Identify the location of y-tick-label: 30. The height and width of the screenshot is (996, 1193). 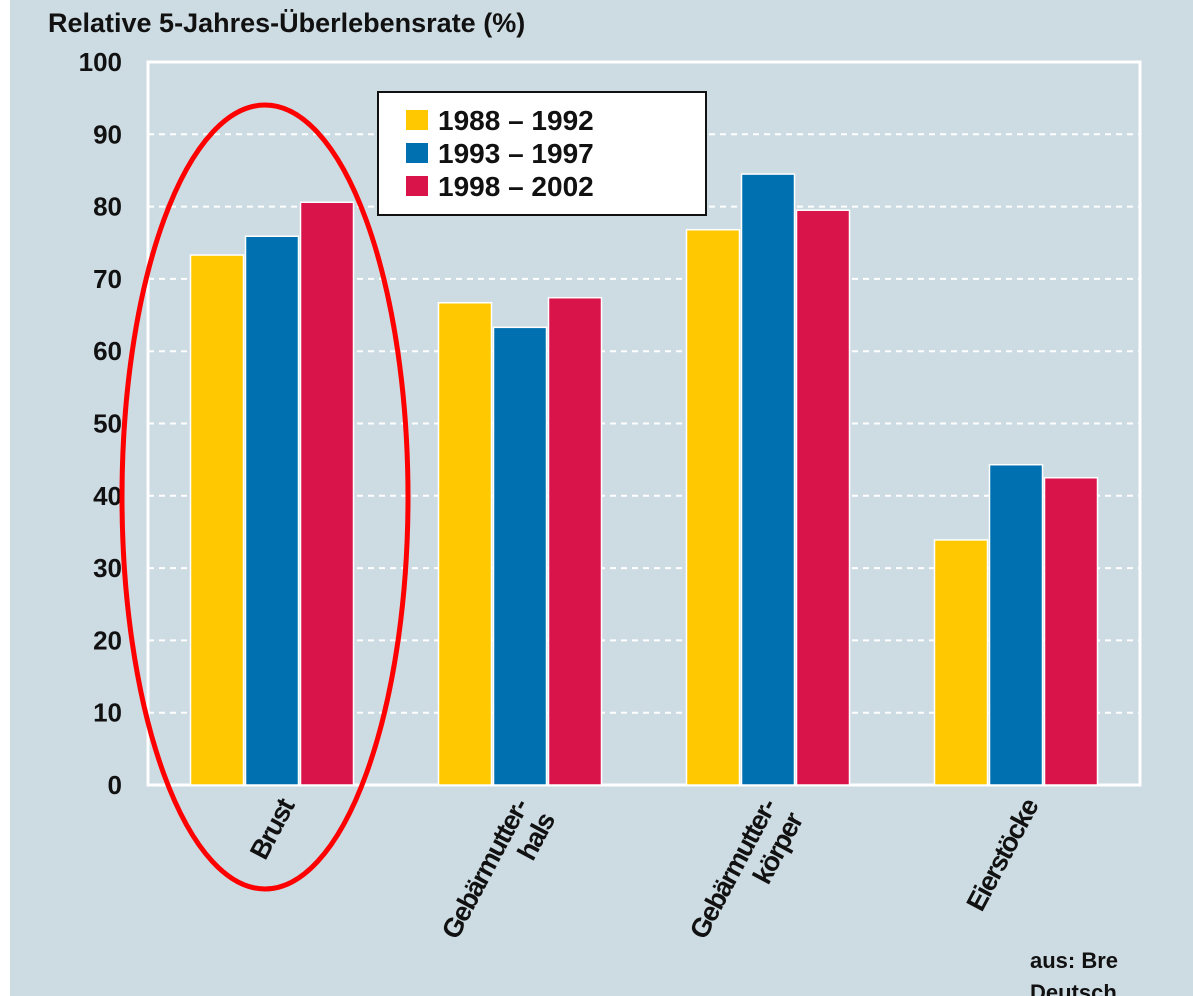
(107, 568).